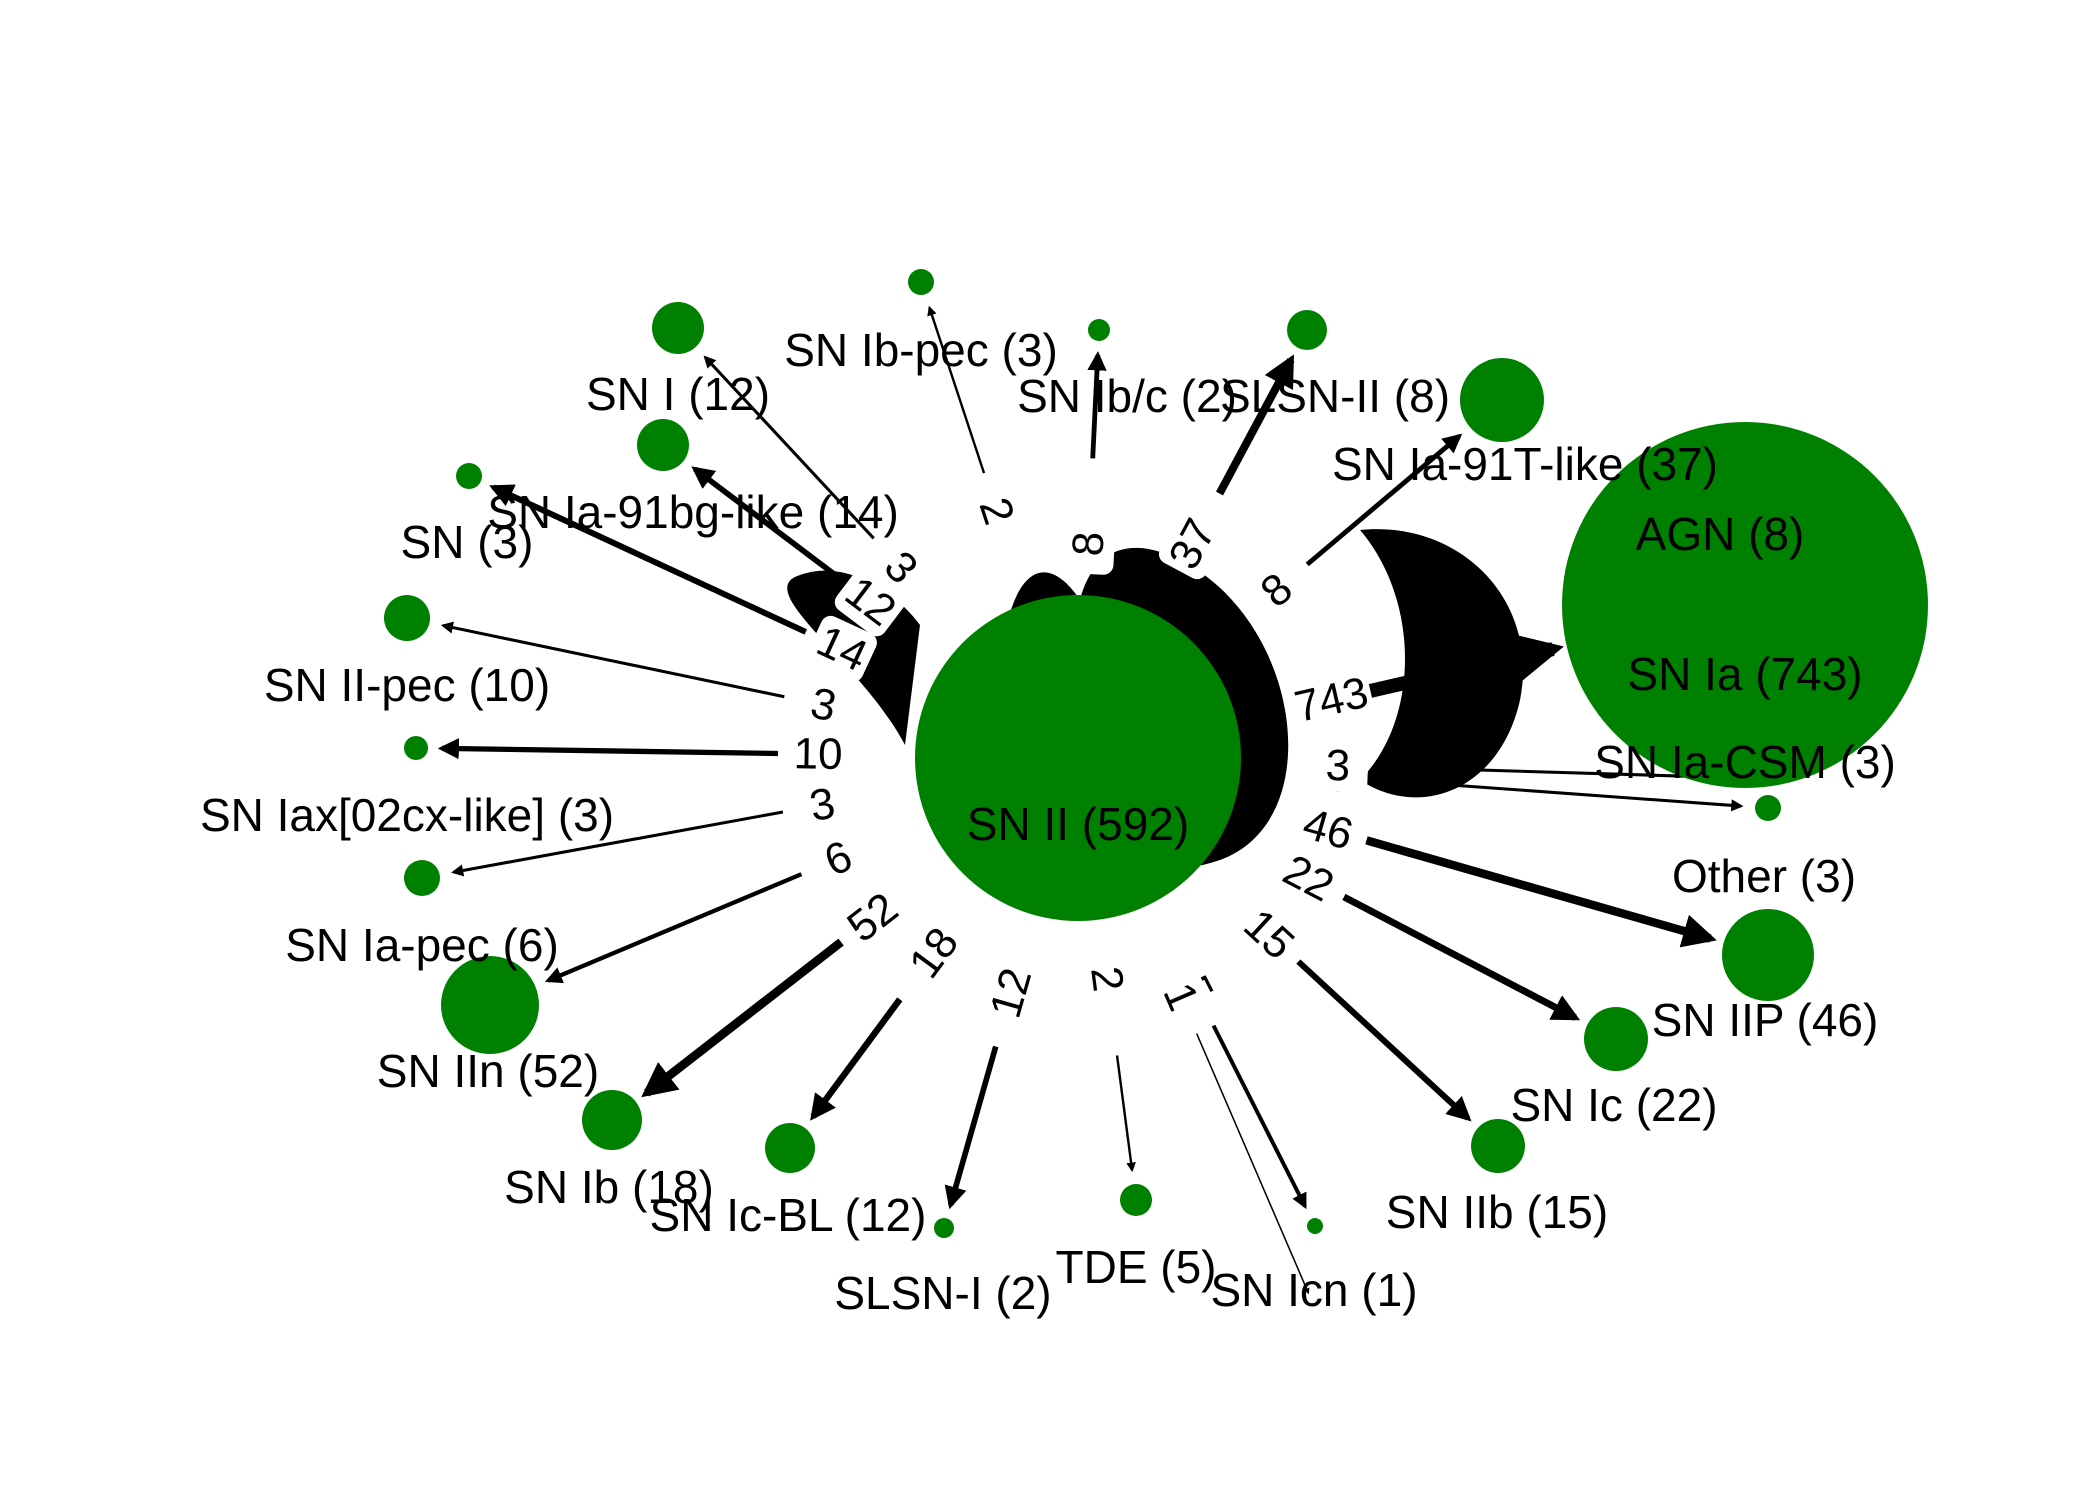 The image size is (2100, 1500). What do you see at coordinates (1125, 1114) in the screenshot?
I see `edge-slsn-i` at bounding box center [1125, 1114].